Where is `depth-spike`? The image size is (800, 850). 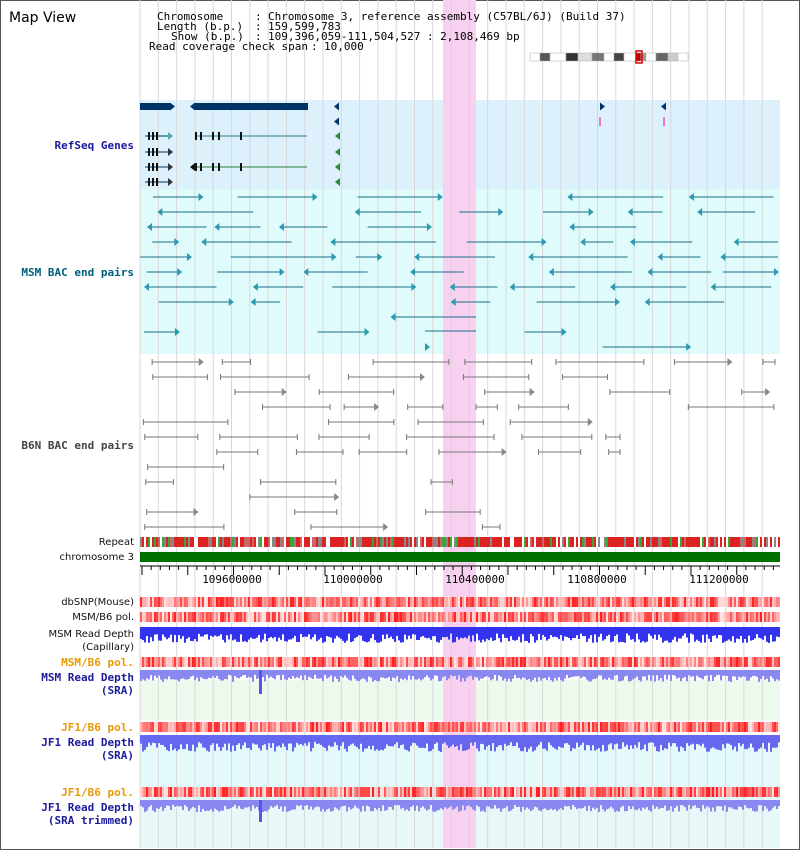
depth-spike is located at coordinates (260, 682).